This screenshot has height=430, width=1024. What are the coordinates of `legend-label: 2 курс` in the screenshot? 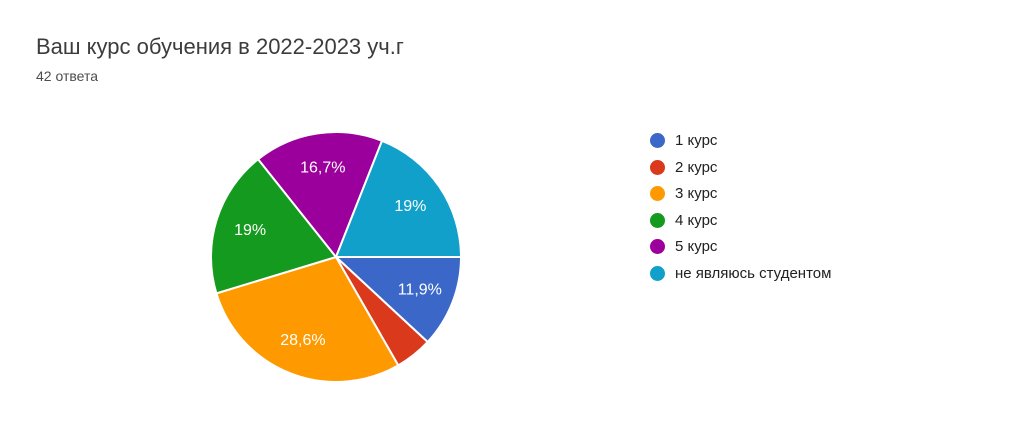 It's located at (696, 167).